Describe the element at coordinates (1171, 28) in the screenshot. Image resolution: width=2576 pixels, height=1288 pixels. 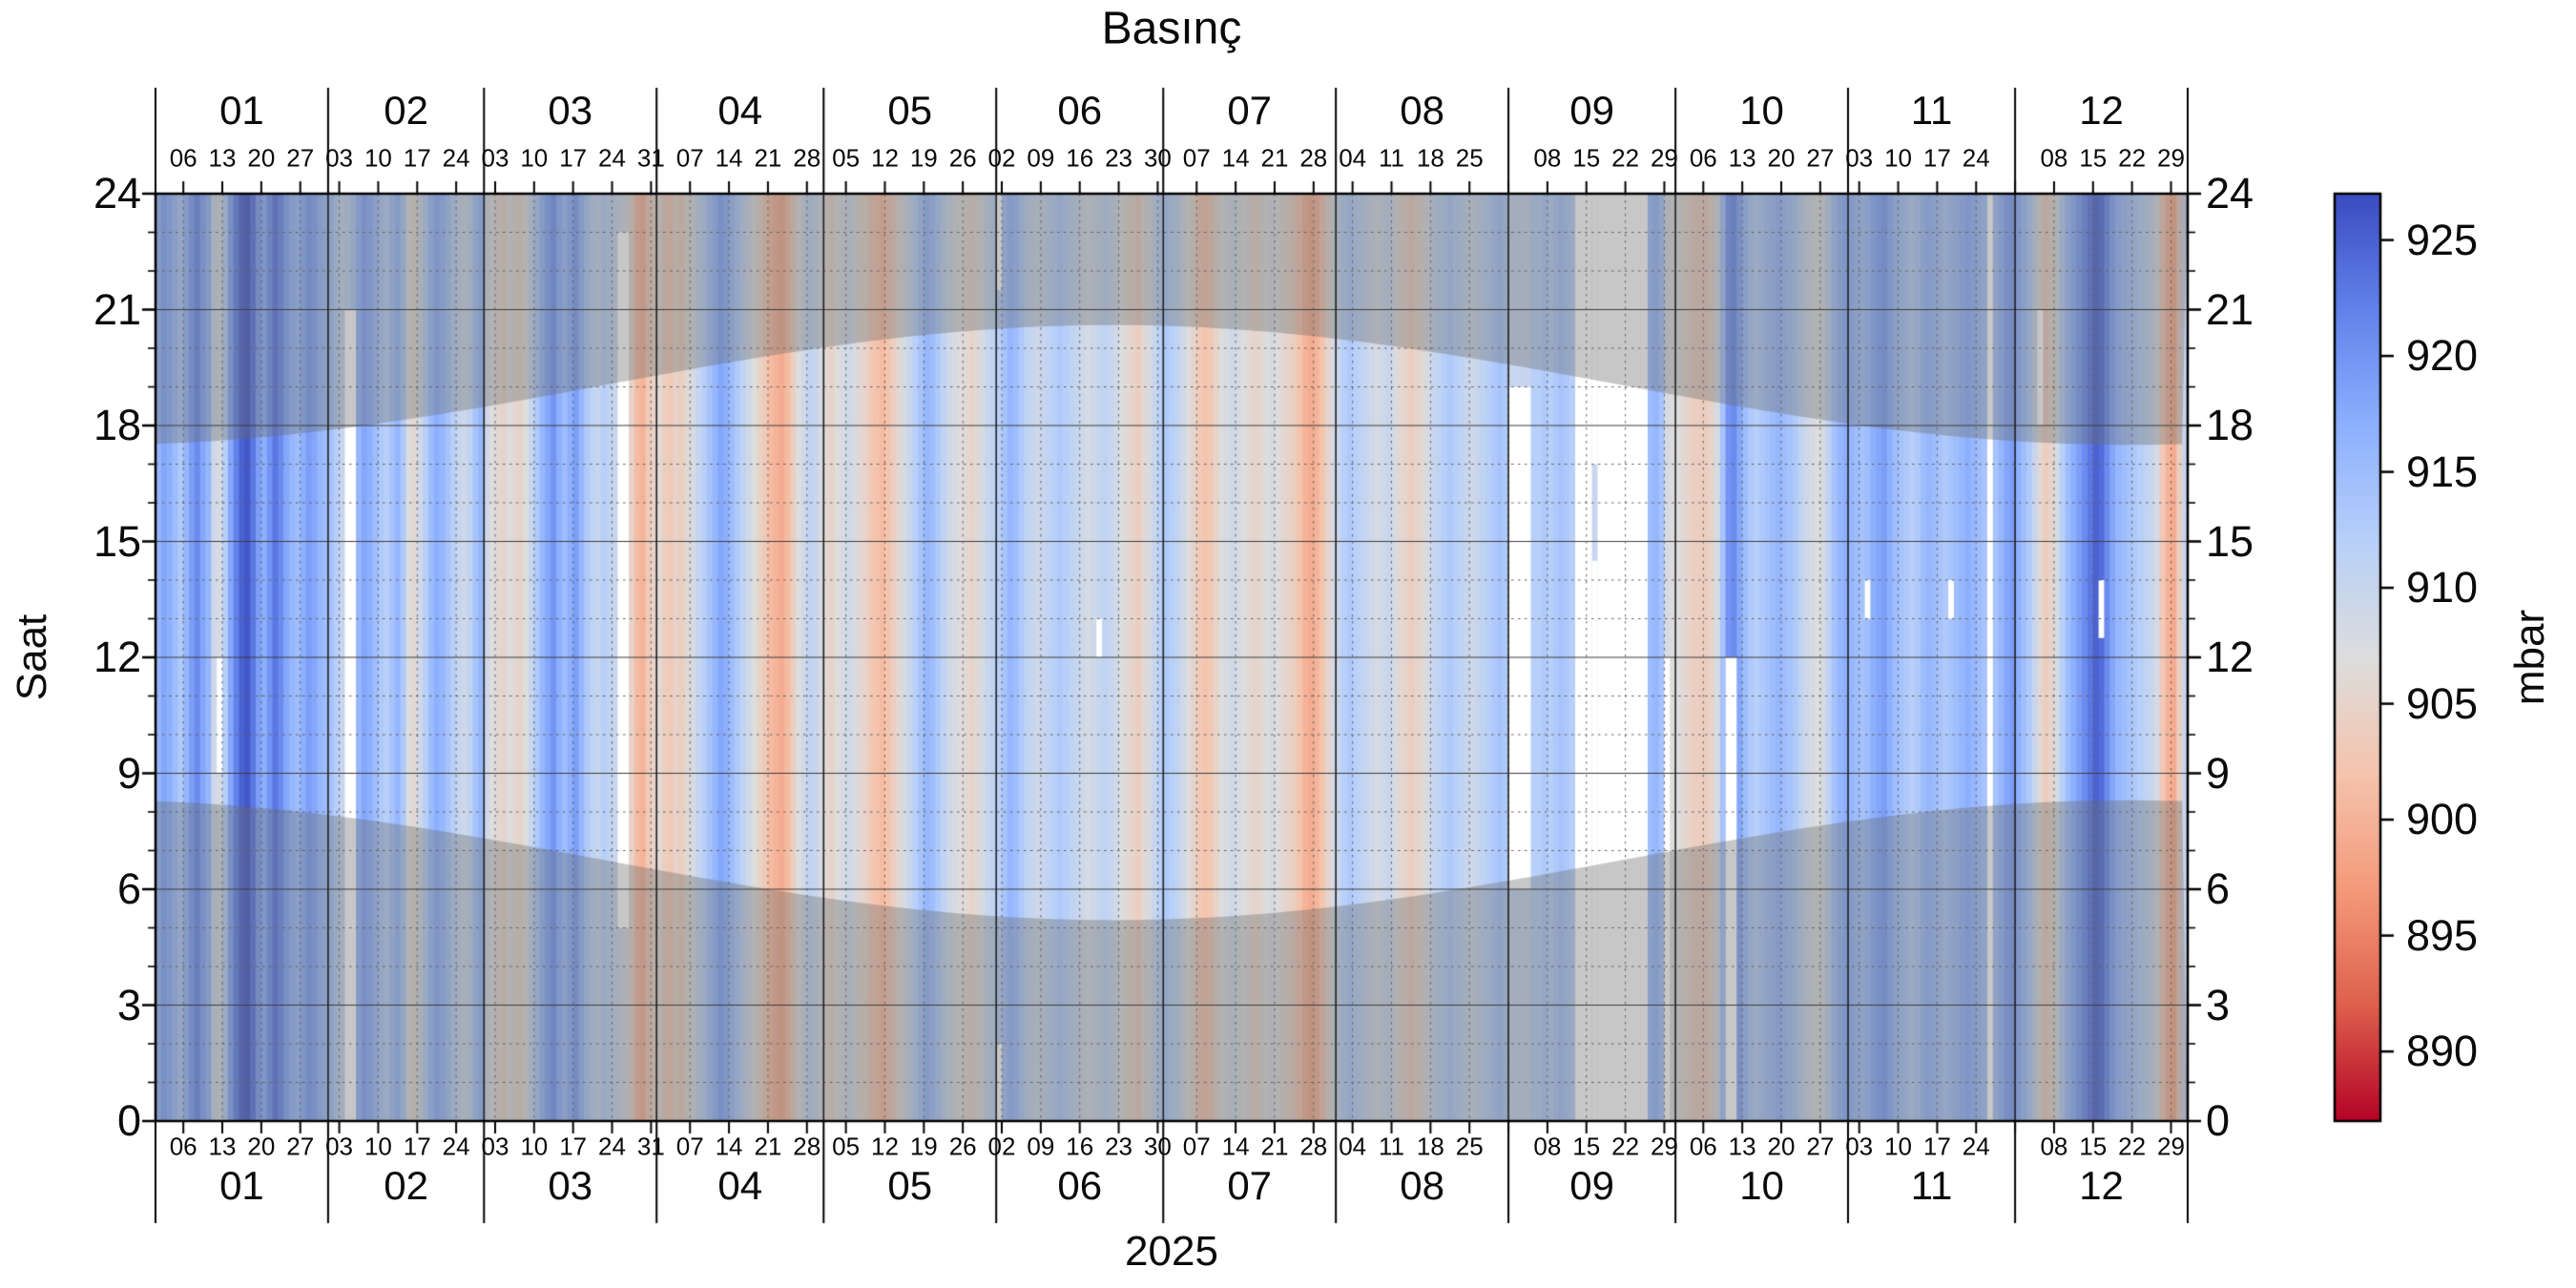
I see `chart-title: Basınç` at that location.